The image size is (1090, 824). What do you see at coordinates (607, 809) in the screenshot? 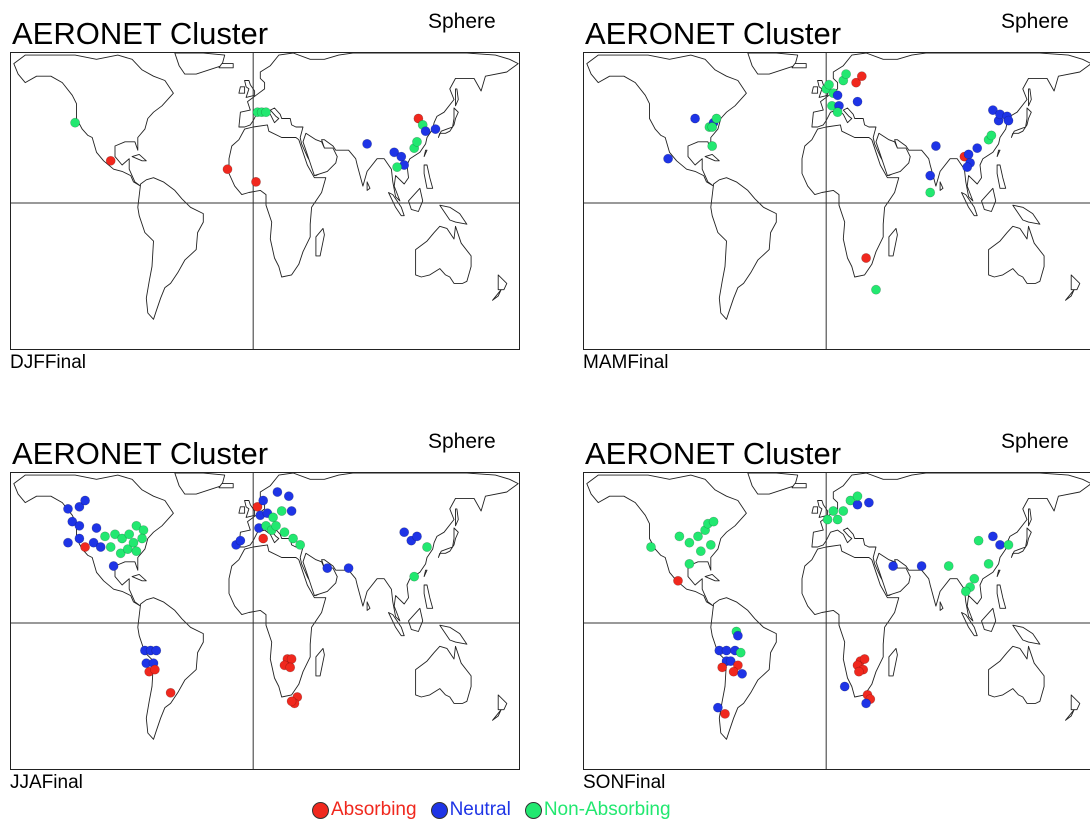
I see `legend-label: Non-Absorbing` at bounding box center [607, 809].